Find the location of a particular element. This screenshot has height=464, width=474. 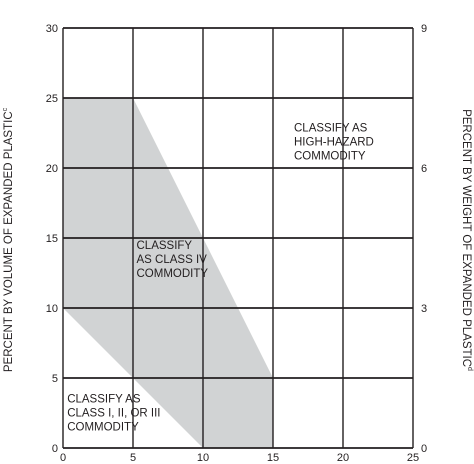

x-tick-label: 0 is located at coordinates (63, 458).